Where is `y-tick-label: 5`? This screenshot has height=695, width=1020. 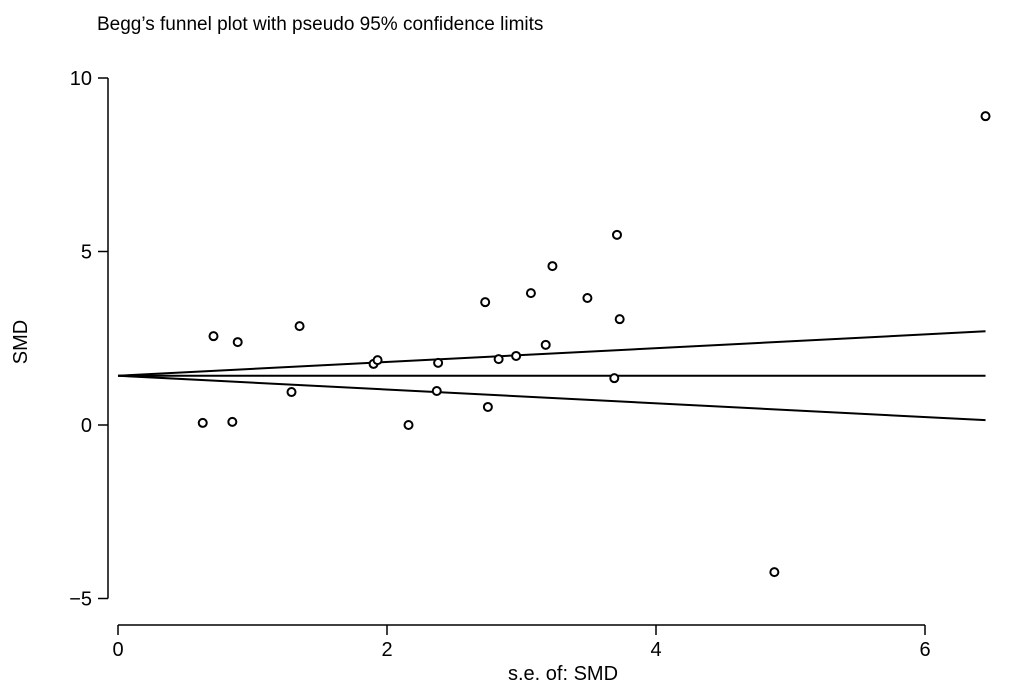 y-tick-label: 5 is located at coordinates (86, 253).